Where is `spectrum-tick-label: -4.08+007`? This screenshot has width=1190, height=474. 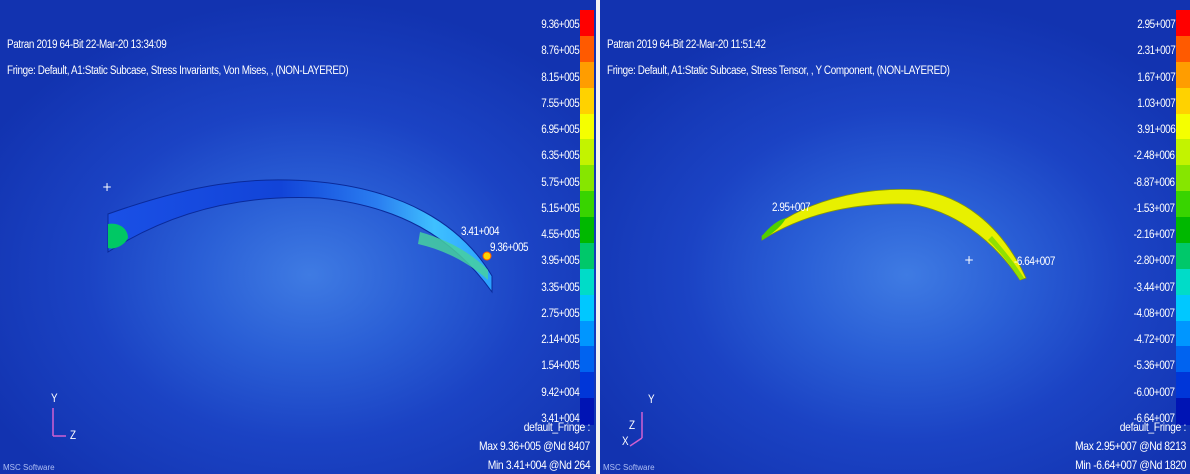
spectrum-tick-label: -4.08+007 is located at coordinates (1154, 313).